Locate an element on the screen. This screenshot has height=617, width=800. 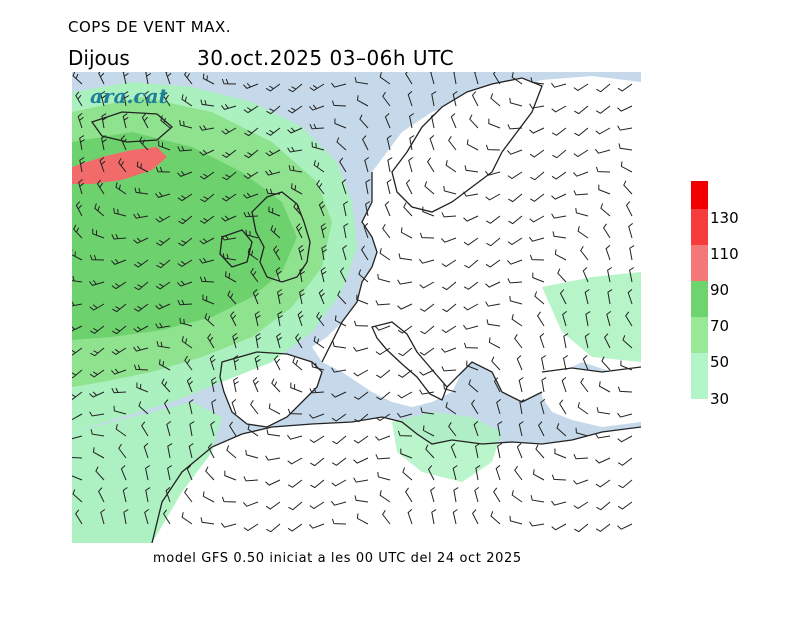
gust-band-30-50-south is located at coordinates (147, 472).